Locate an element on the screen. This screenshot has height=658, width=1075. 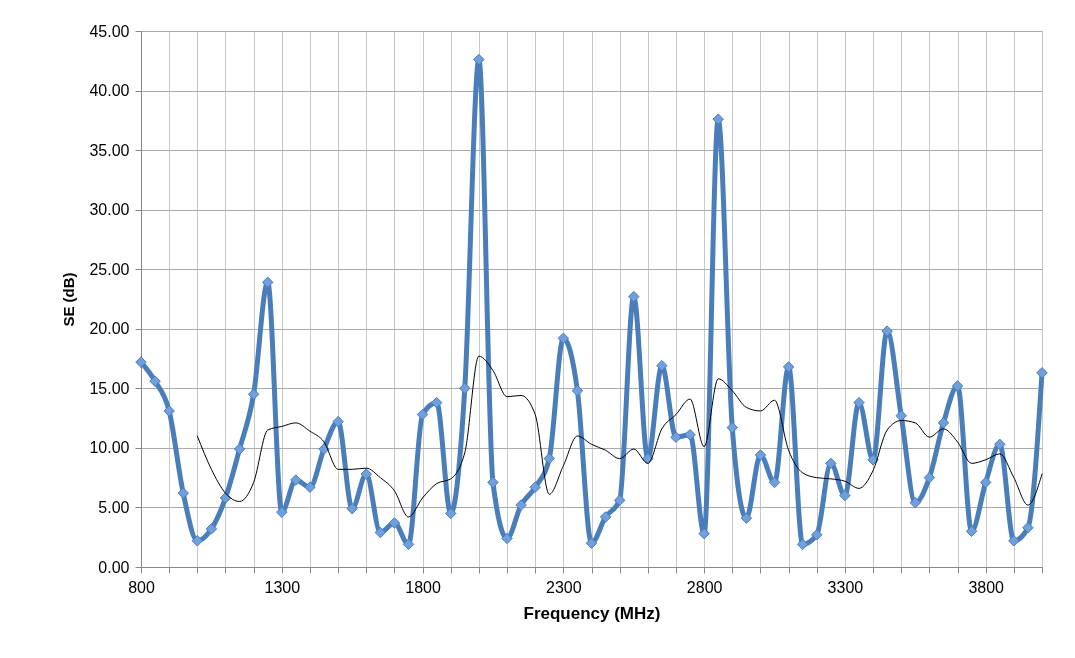
x-tick-label: 3800 is located at coordinates (986, 587).